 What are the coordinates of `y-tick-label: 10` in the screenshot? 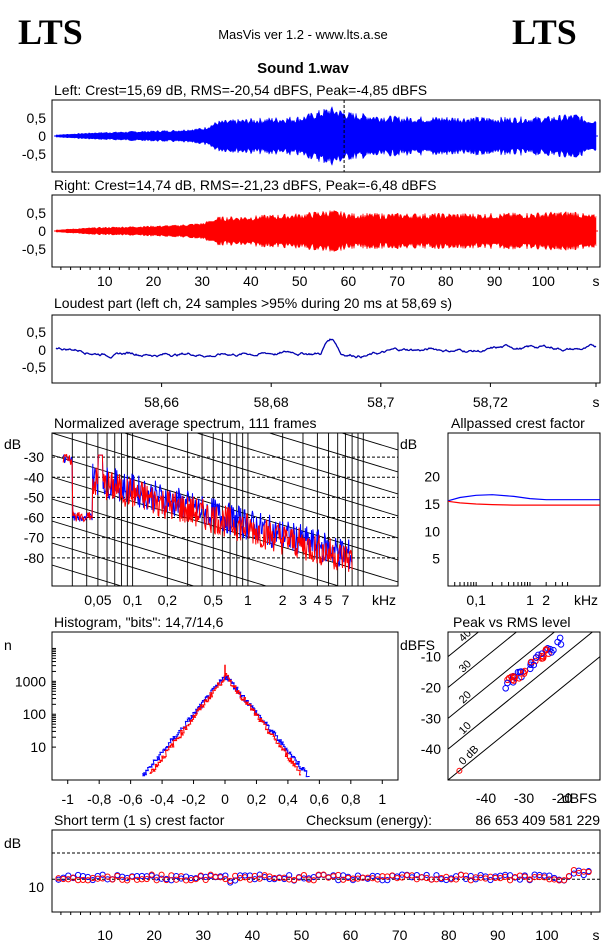 It's located at (38, 747).